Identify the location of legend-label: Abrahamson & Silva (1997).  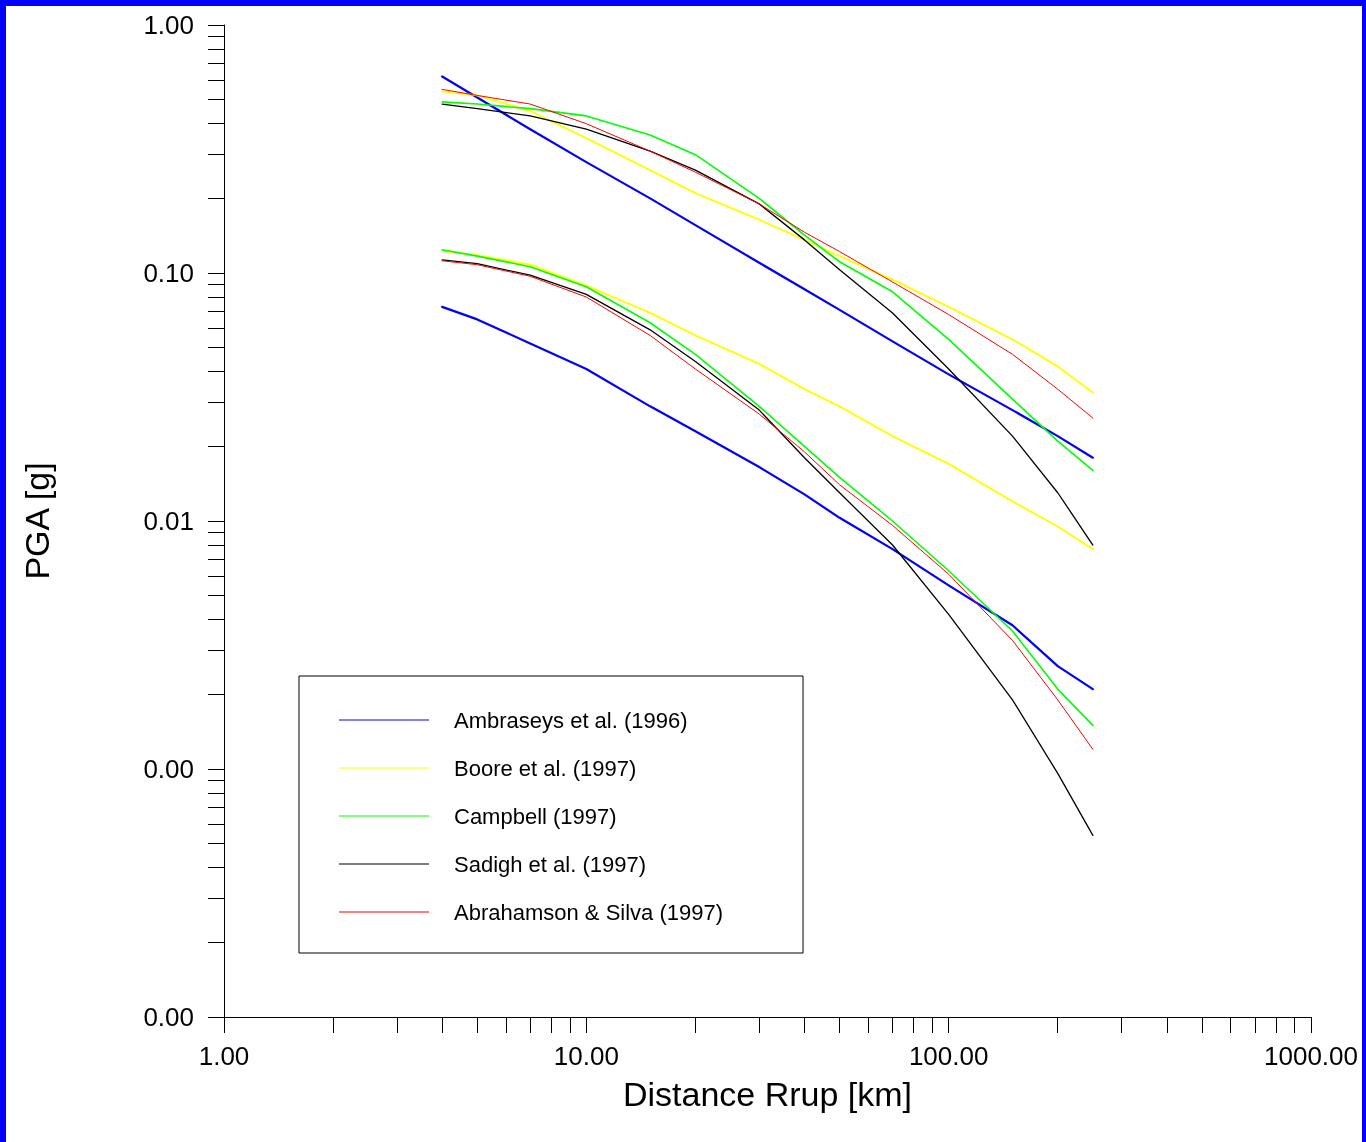
(589, 912).